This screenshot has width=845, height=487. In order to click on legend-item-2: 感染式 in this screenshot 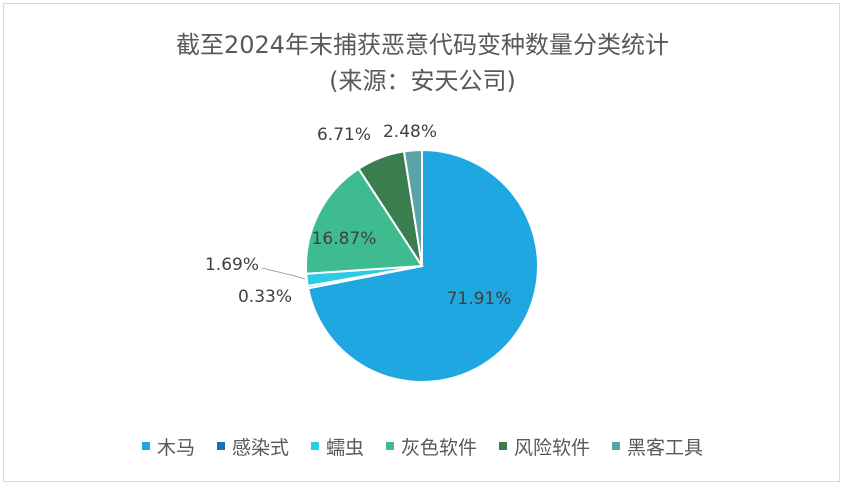, I will do `click(252, 446)`.